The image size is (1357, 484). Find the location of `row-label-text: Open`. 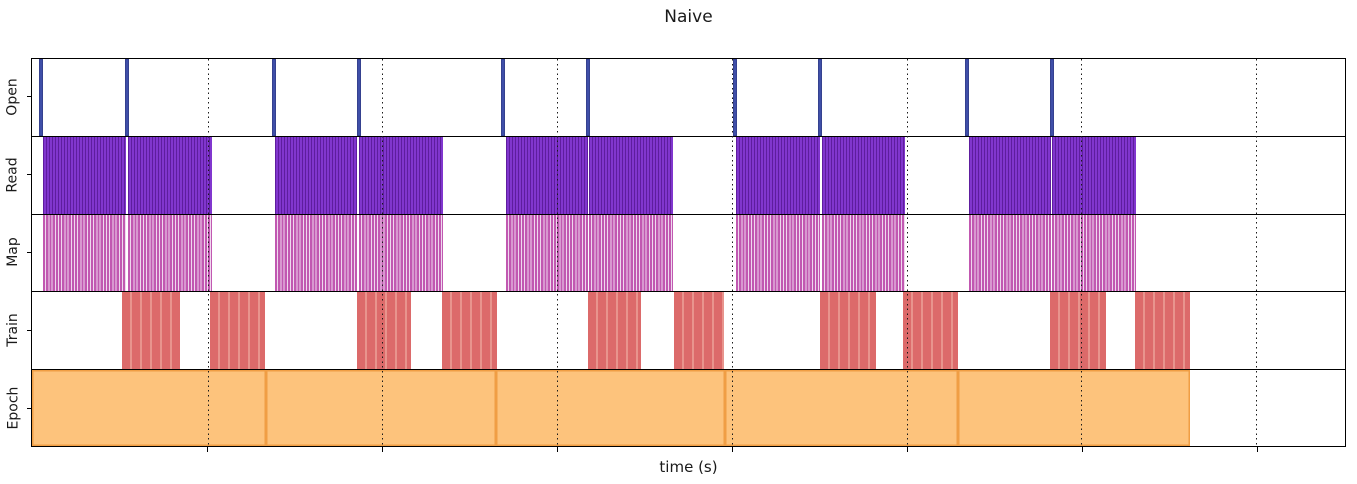

row-label-text: Open is located at coordinates (13, 97).